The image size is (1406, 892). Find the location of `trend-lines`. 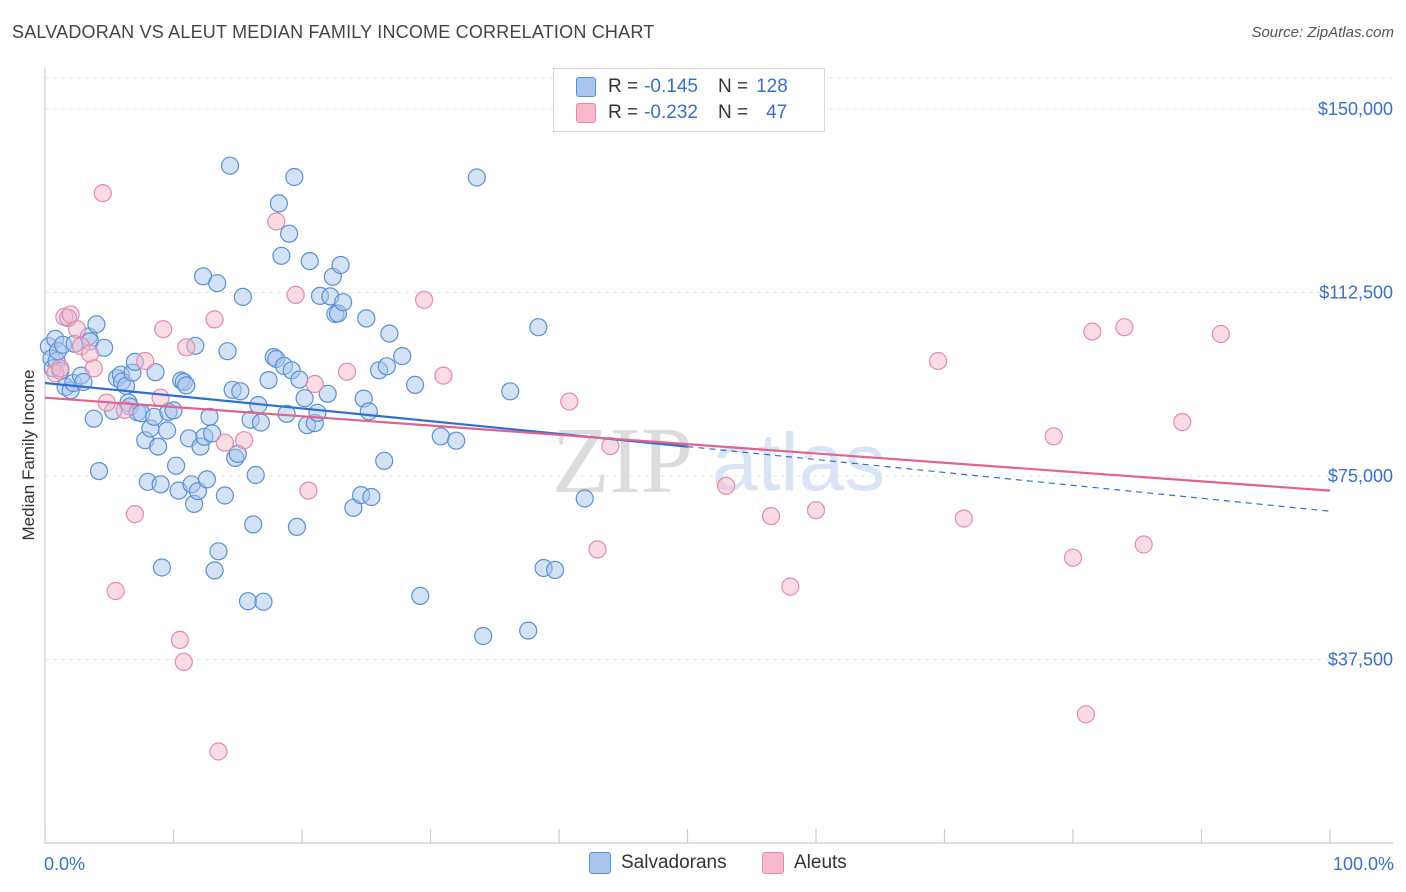

trend-lines is located at coordinates (687, 446).